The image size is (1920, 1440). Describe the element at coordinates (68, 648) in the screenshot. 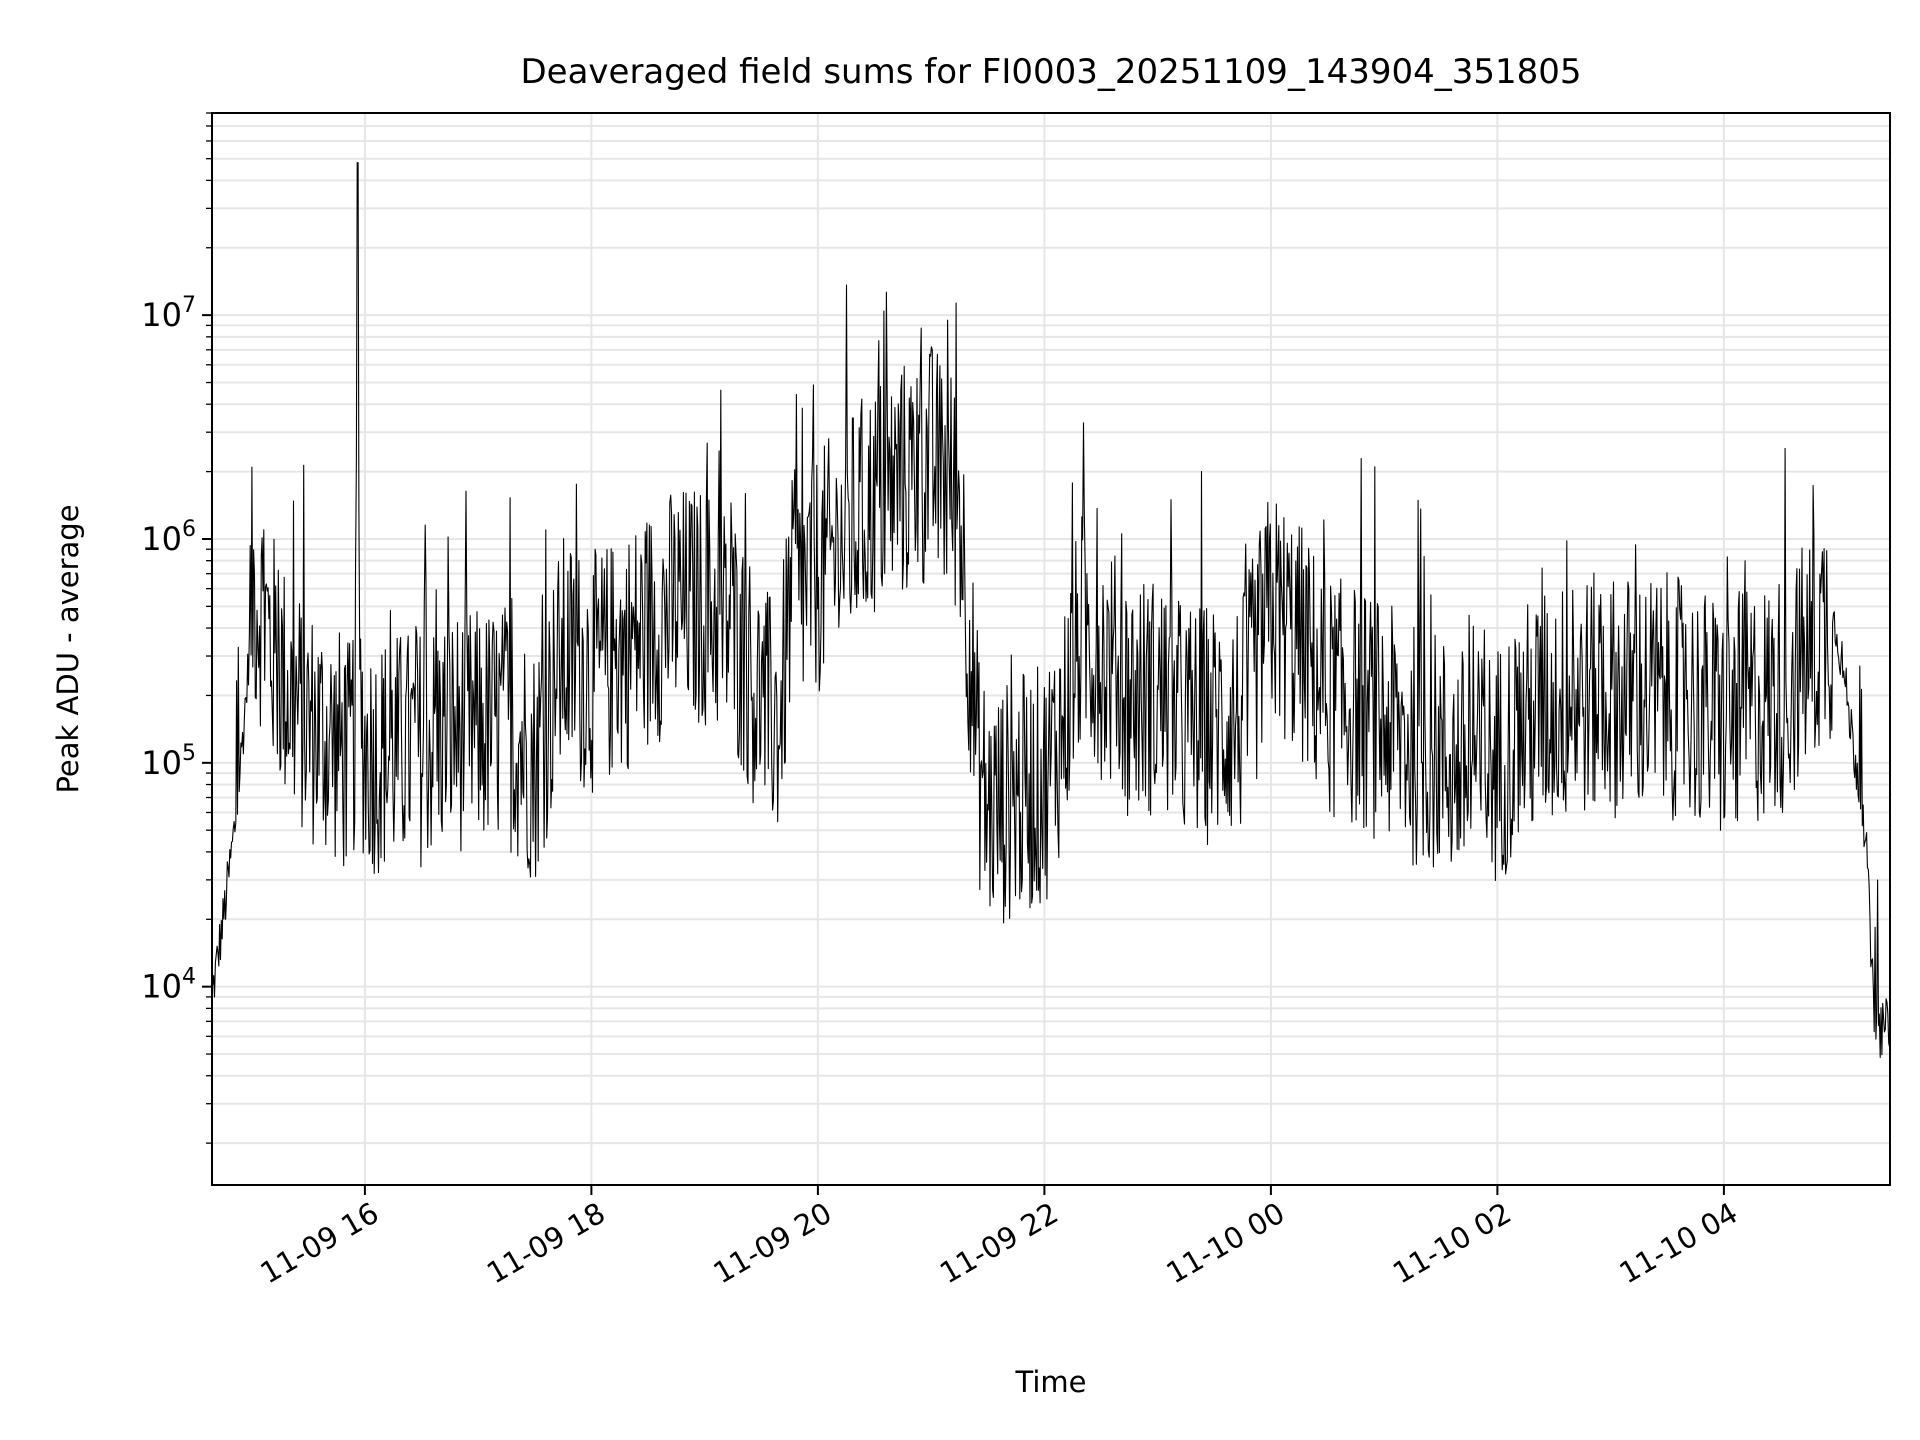

I see `y-axis-label: Peak ADU - average` at that location.